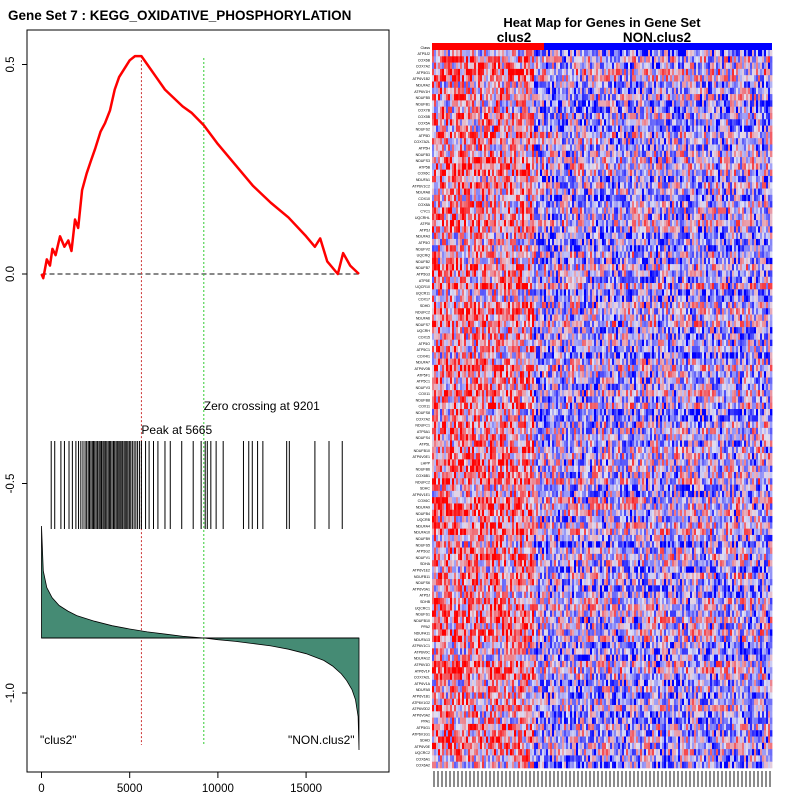 The width and height of the screenshot is (800, 800). I want to click on zero-crossing-label: Zero crossing at 9201, so click(262, 406).